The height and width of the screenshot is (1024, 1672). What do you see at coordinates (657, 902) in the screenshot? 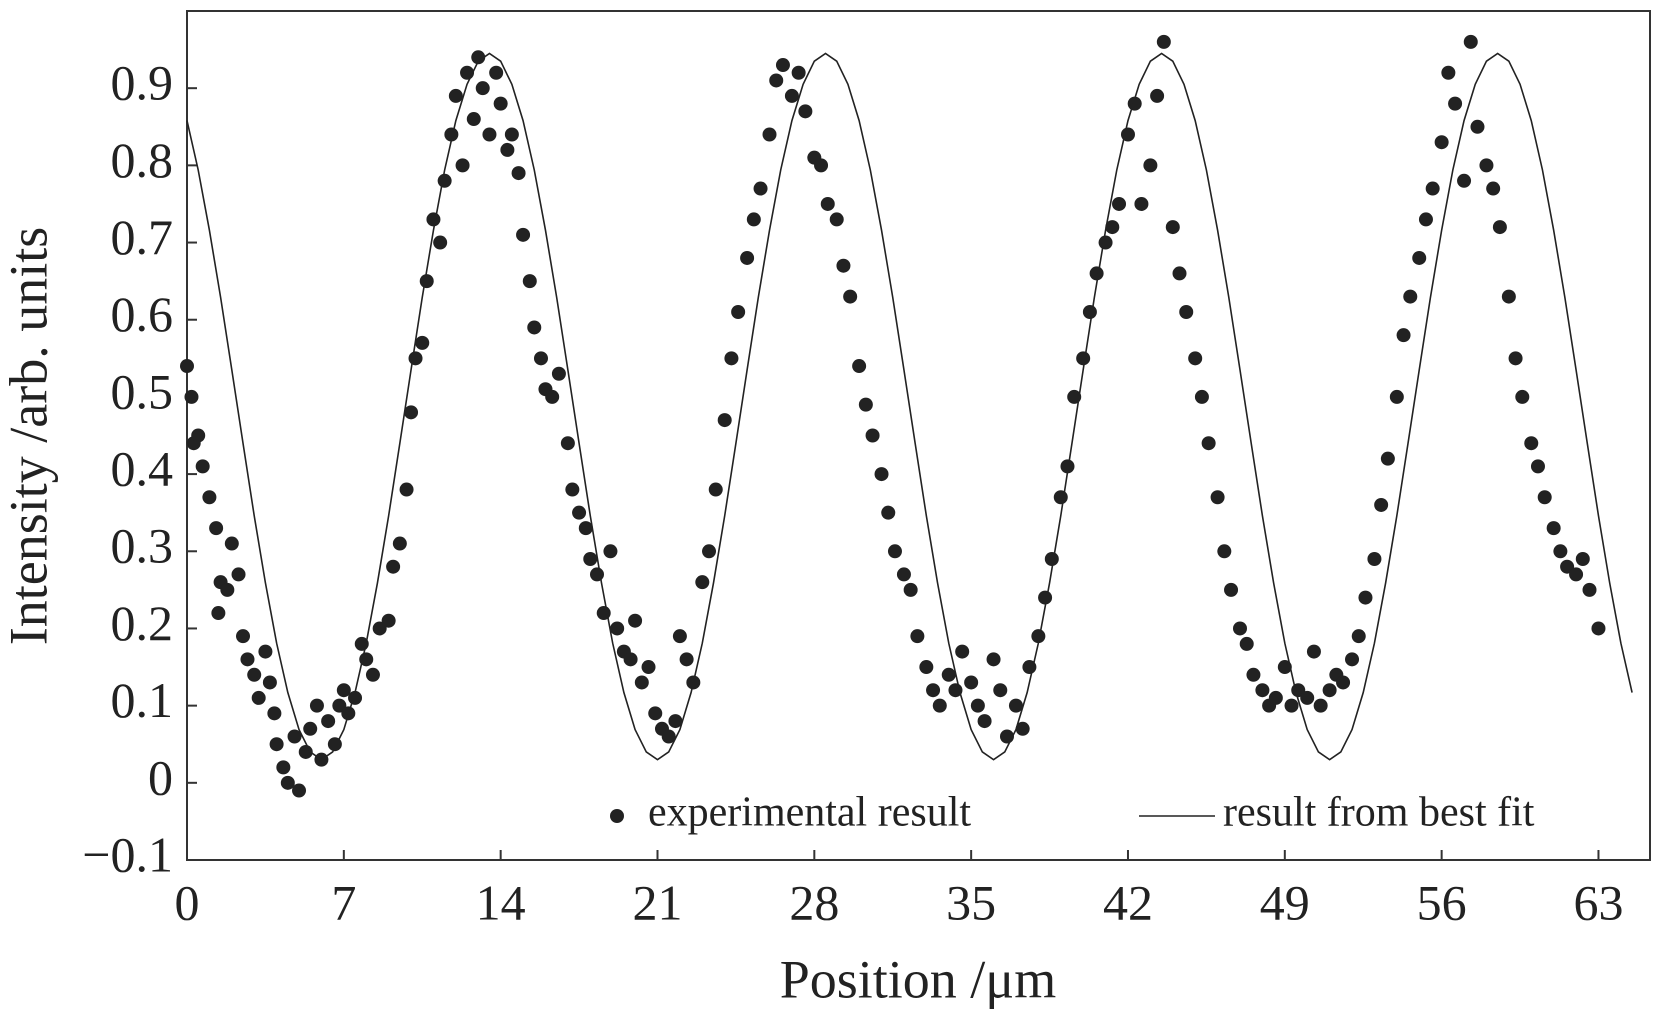
I see `x-tick-label: 21` at bounding box center [657, 902].